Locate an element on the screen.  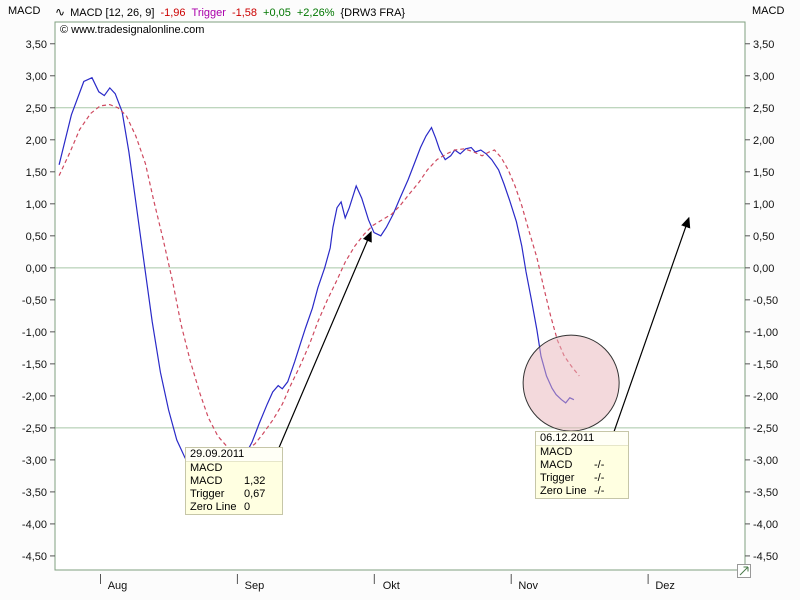
tooltip-row-value: 0 is located at coordinates (247, 507).